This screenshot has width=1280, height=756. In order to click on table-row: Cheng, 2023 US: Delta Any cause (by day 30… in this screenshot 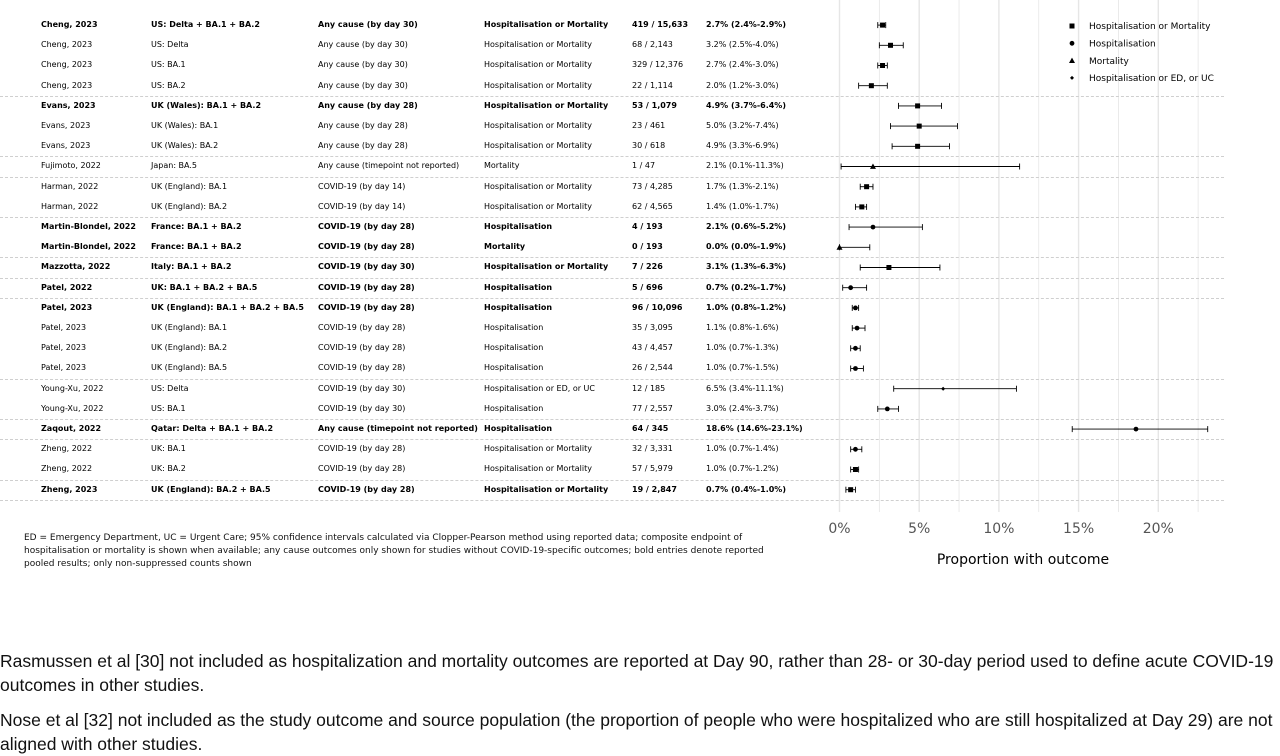, I will do `click(415, 45)`.